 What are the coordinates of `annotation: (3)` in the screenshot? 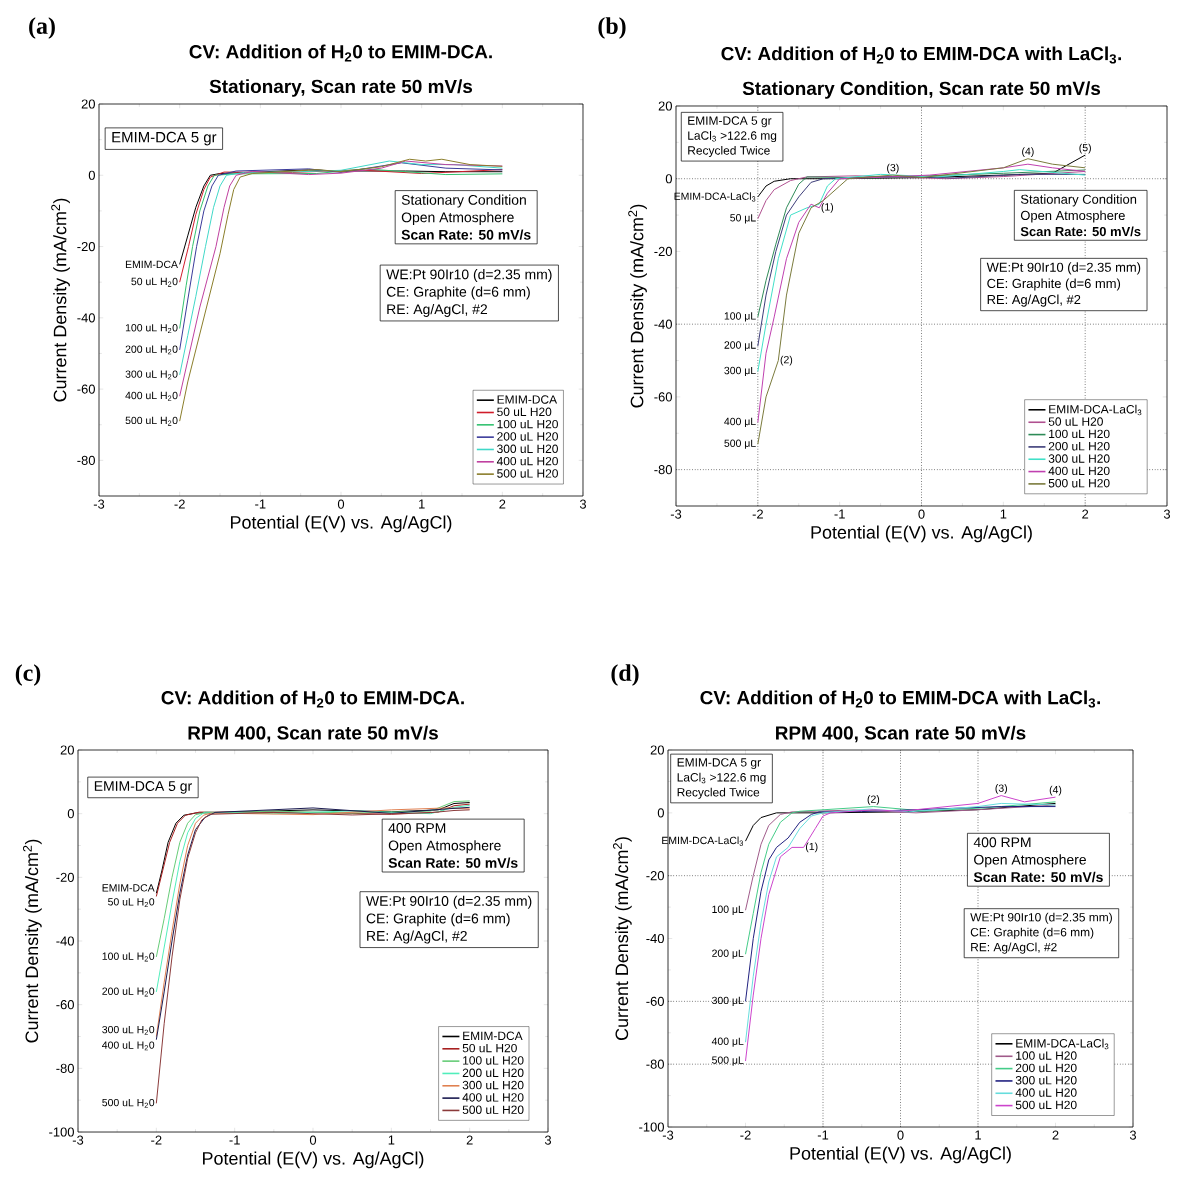 It's located at (1001, 789).